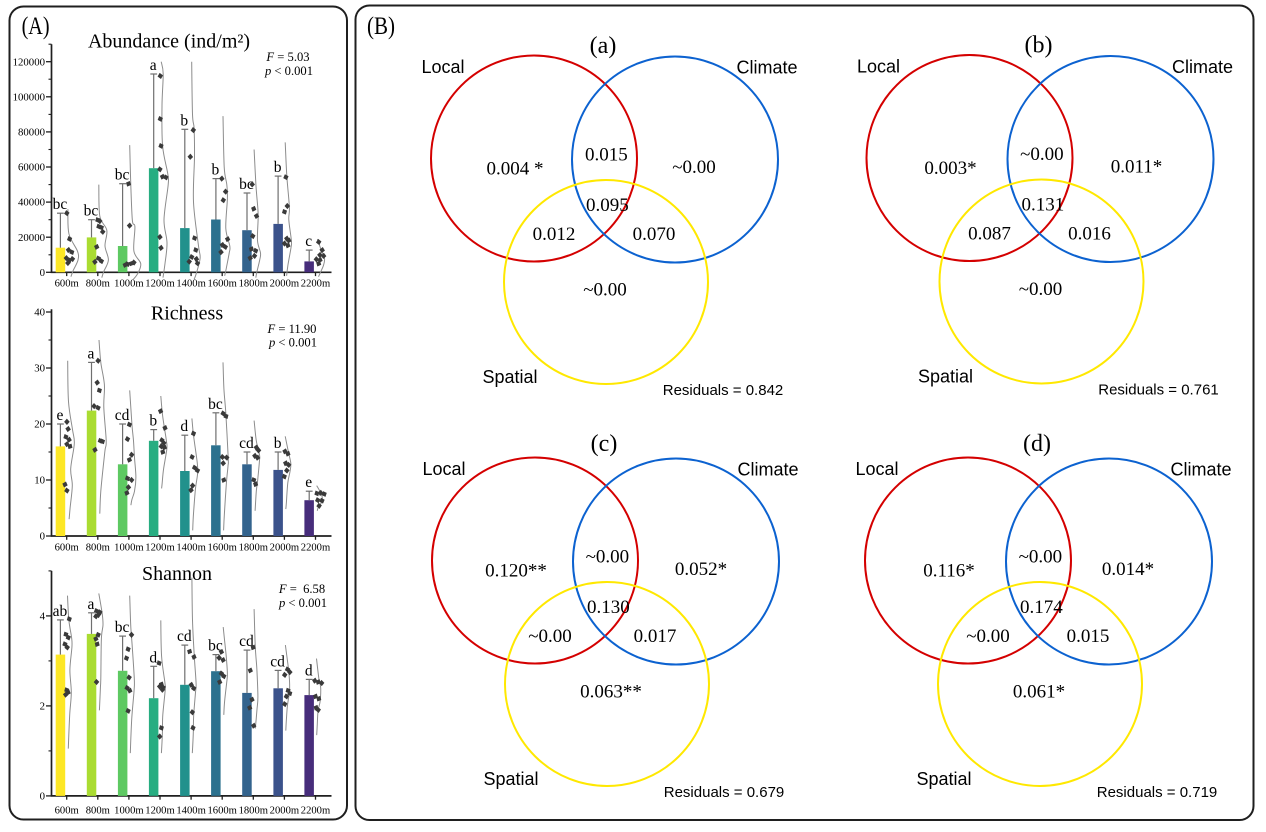 The image size is (1266, 832). What do you see at coordinates (554, 234) in the screenshot?
I see `svg-text: 0.012` at bounding box center [554, 234].